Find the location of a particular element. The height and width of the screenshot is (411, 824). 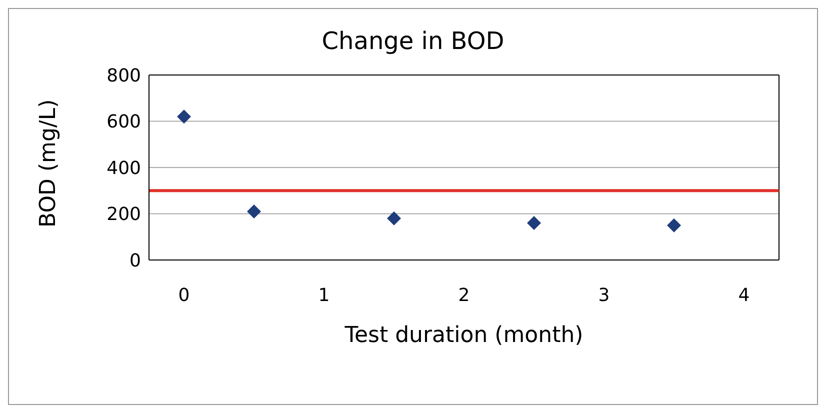

chart-title: Change in BOD is located at coordinates (413, 41).